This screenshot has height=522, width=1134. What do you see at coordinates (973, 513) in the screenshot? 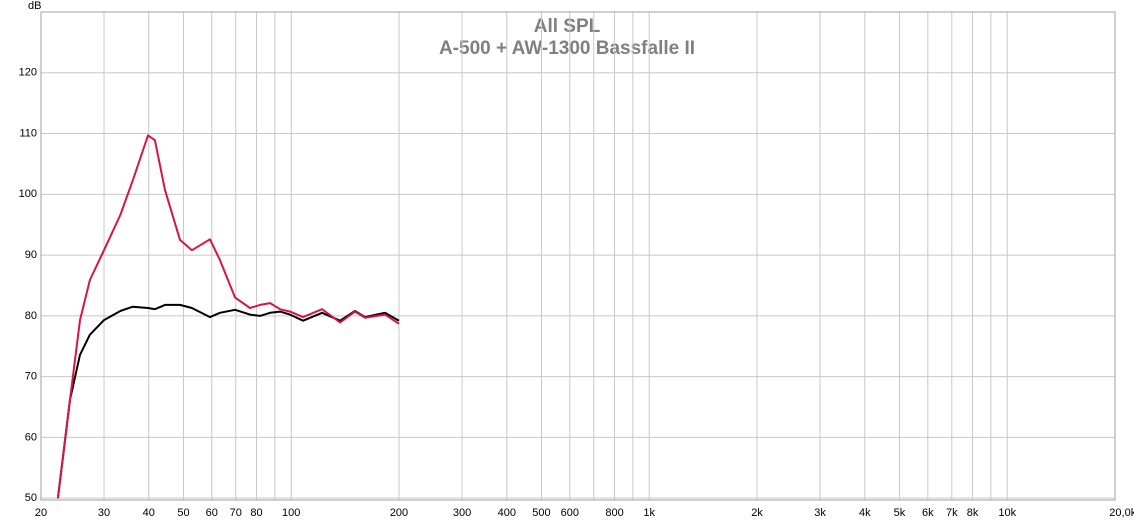
I see `x-tick-label: 8k` at bounding box center [973, 513].